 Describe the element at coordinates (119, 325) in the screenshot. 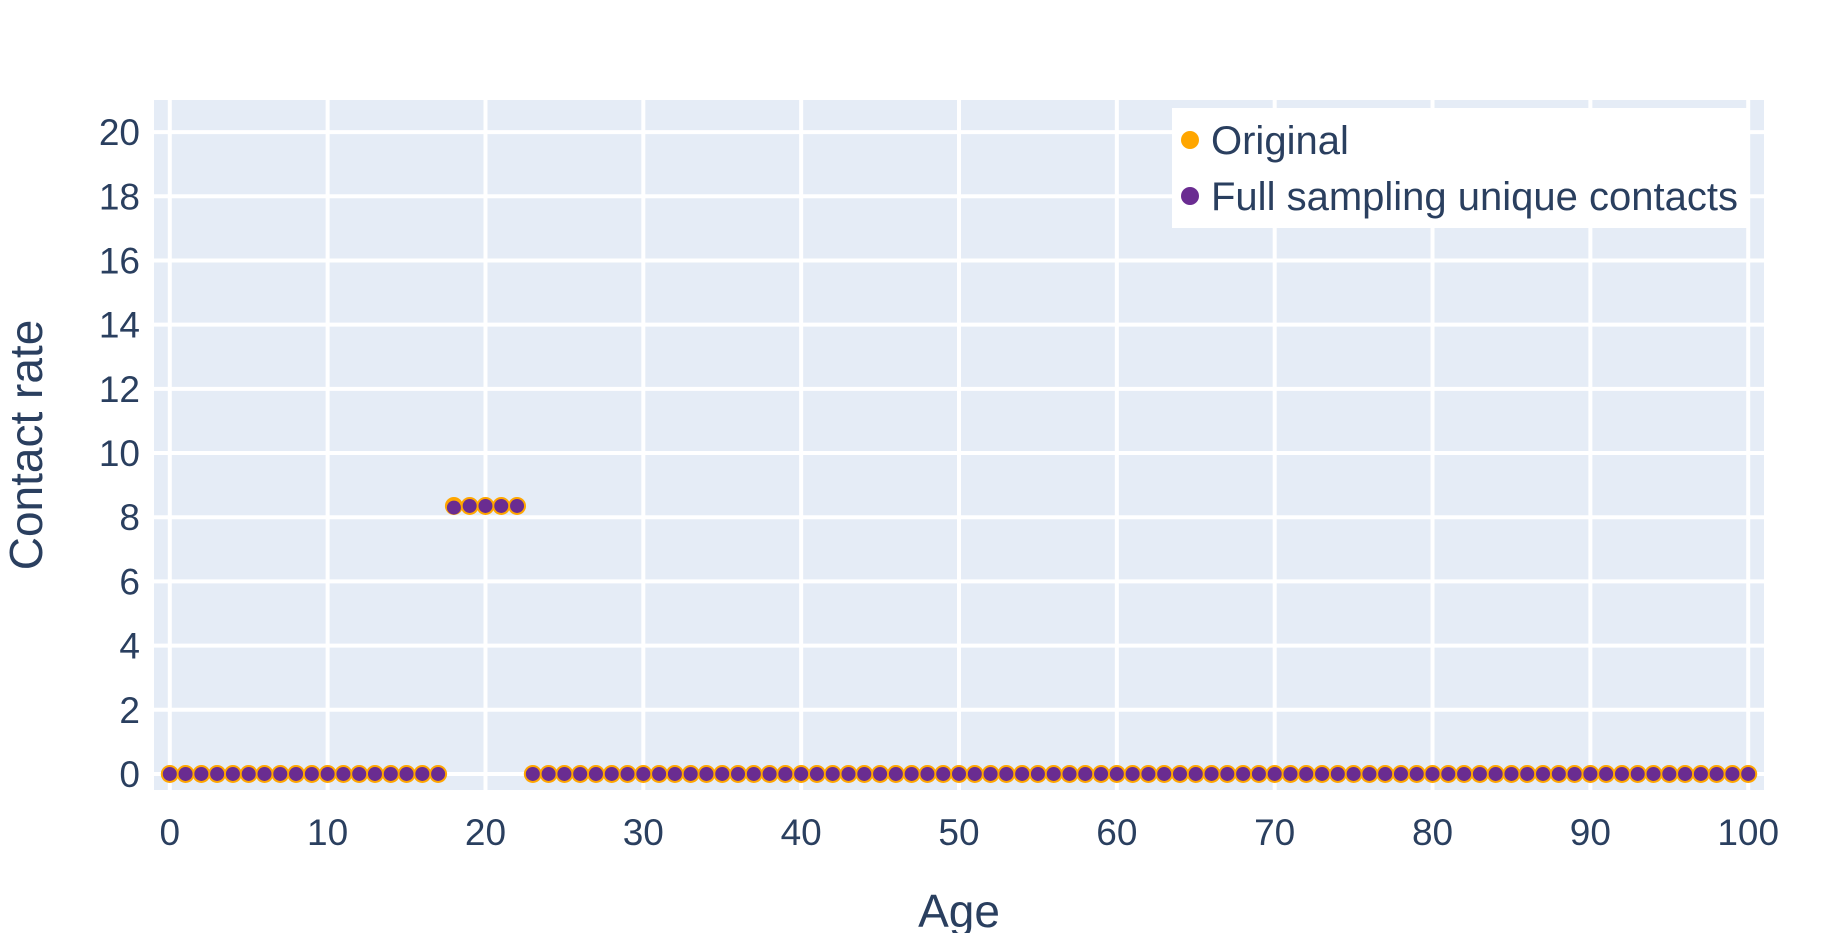

I see `y-tick-label: 14` at that location.